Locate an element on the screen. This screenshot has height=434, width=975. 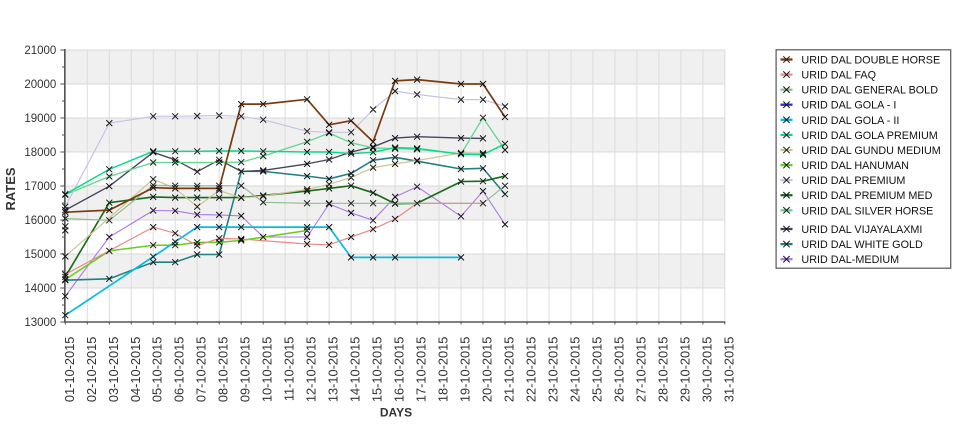
svg-text: 19000 is located at coordinates (40, 119).